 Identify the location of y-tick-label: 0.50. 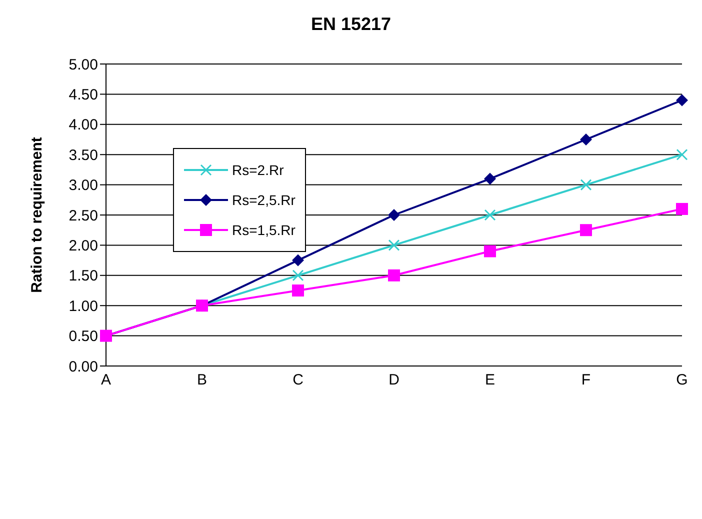
(83, 337).